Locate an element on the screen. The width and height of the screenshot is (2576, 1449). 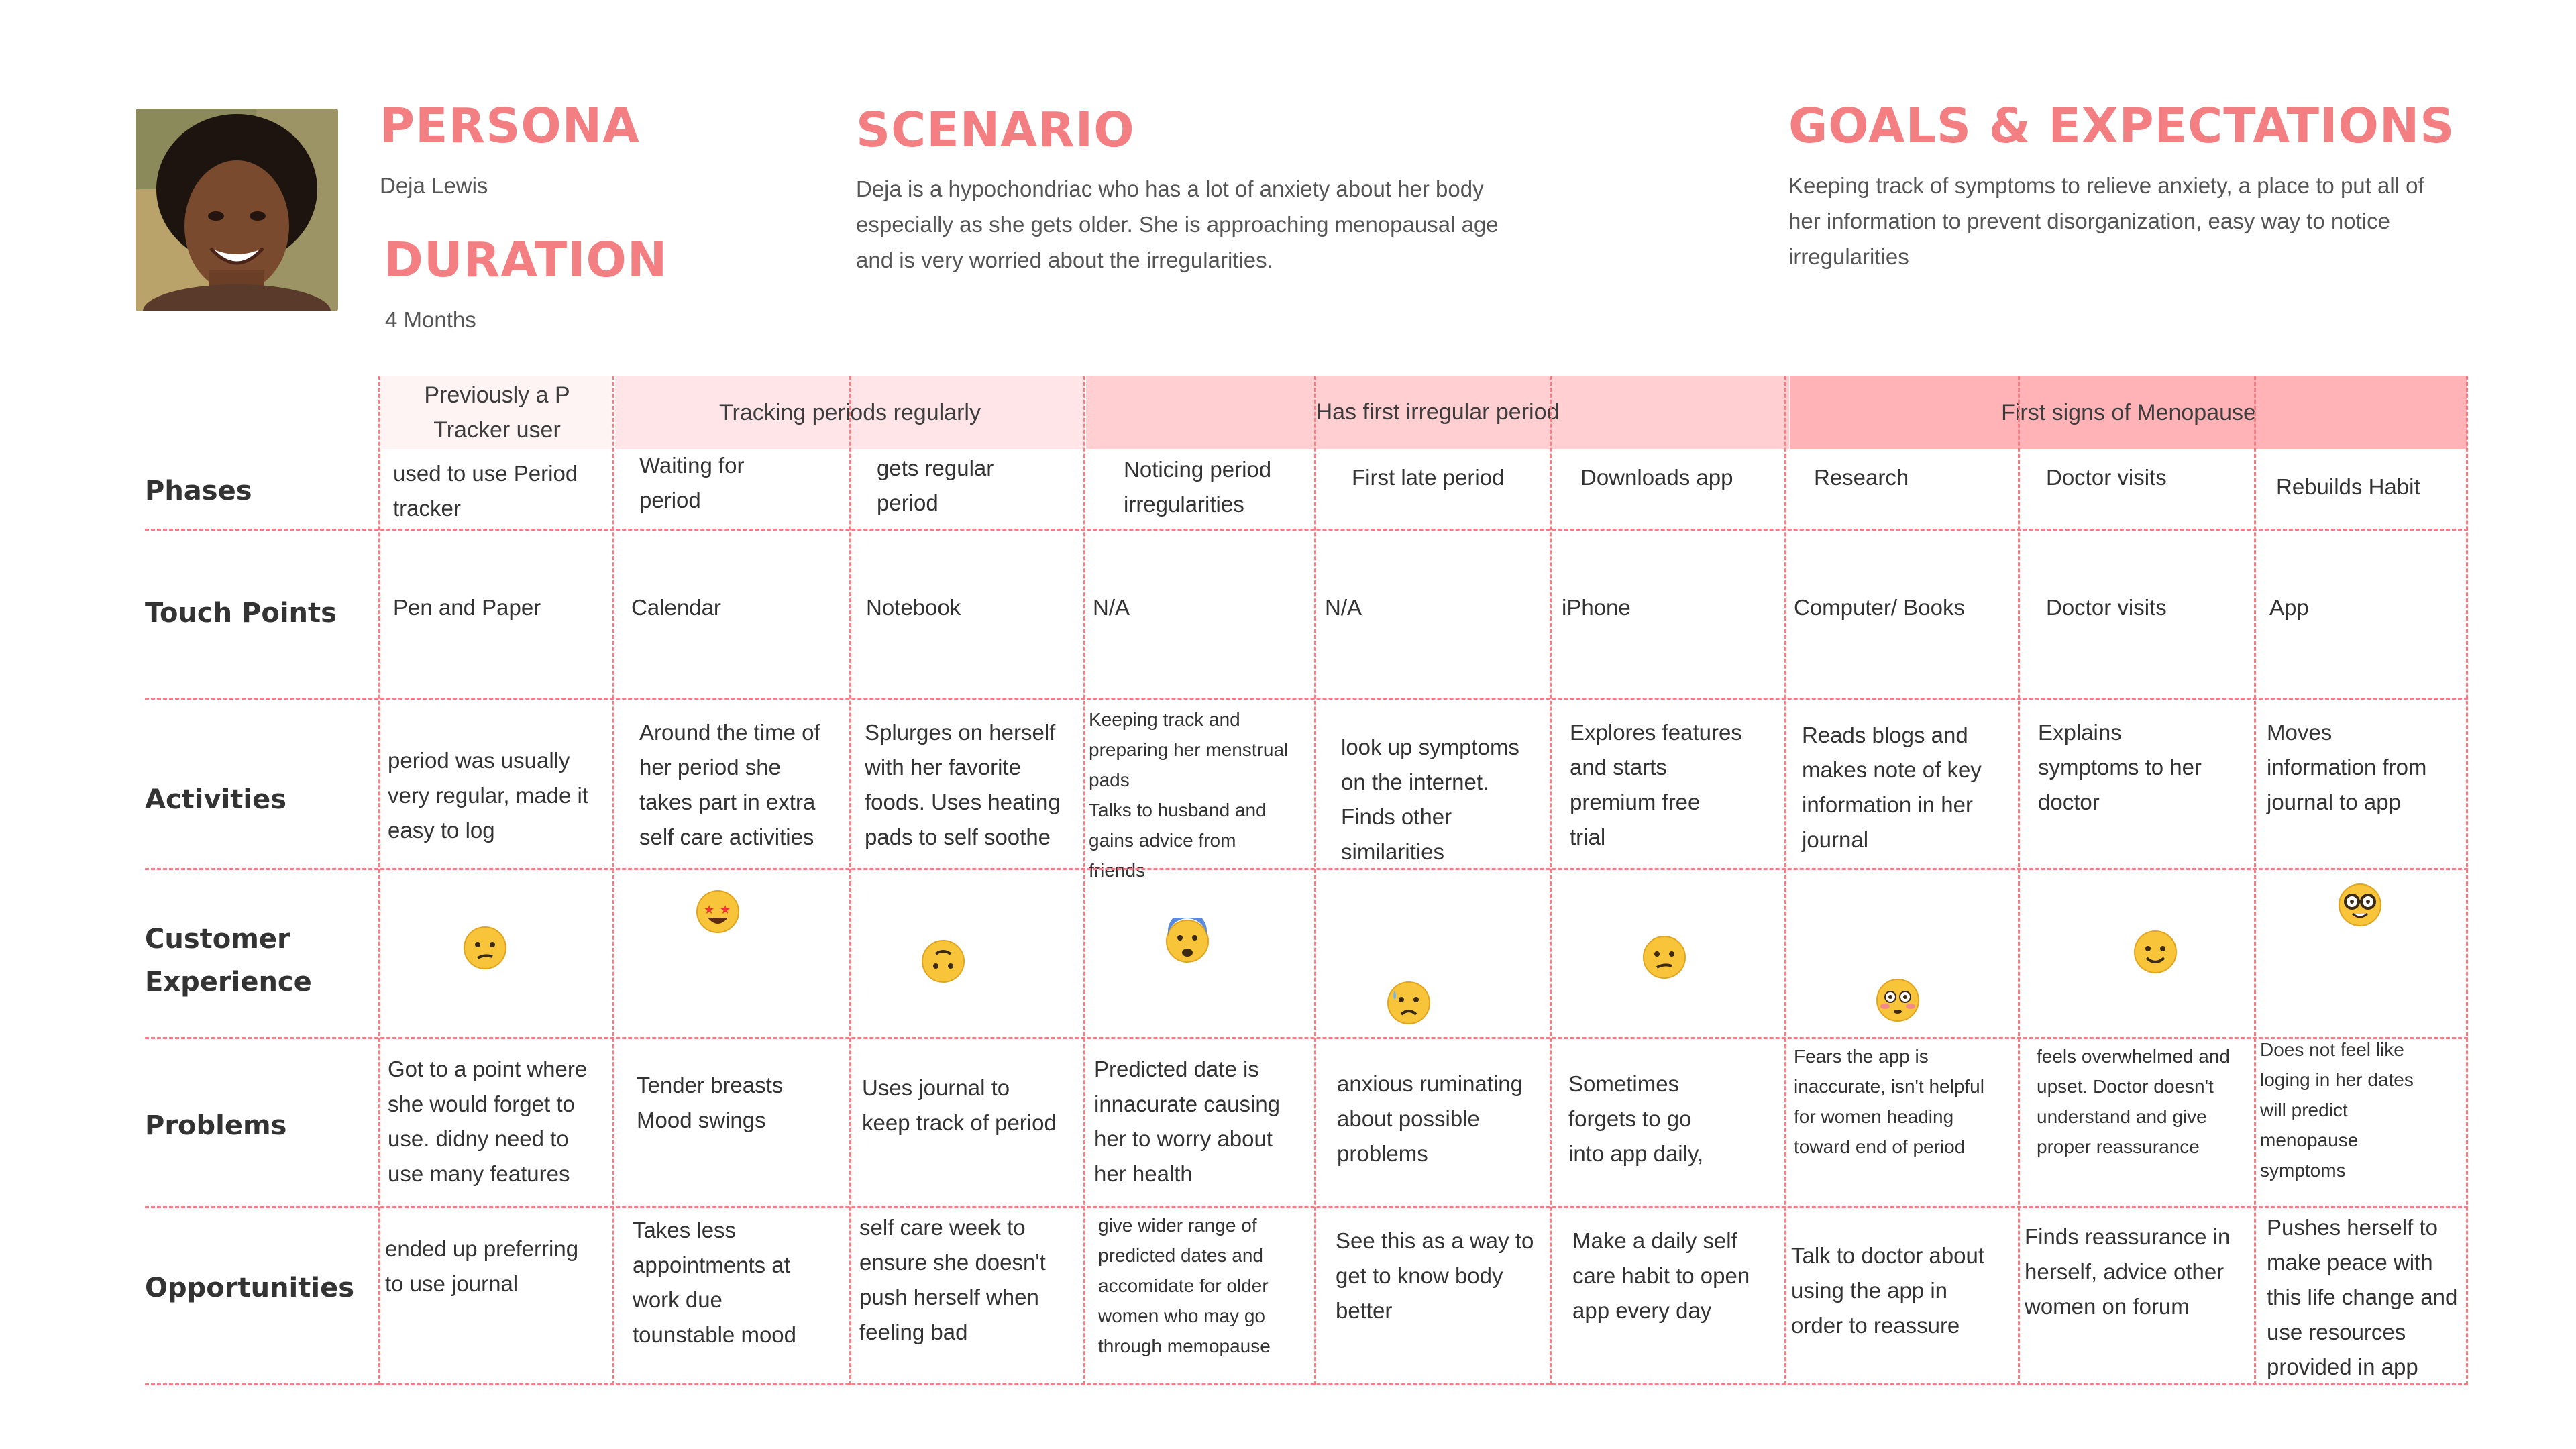
row-label-opportunities: Opportunities is located at coordinates (250, 1288).